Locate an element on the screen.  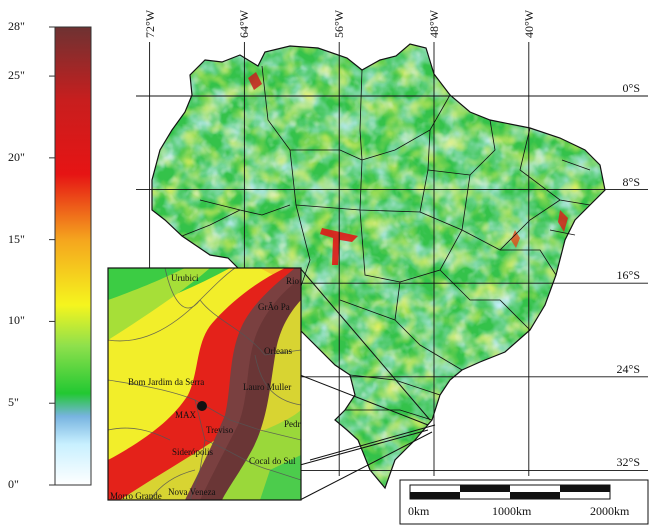
city-label: Cocal do Sul is located at coordinates (272, 461).